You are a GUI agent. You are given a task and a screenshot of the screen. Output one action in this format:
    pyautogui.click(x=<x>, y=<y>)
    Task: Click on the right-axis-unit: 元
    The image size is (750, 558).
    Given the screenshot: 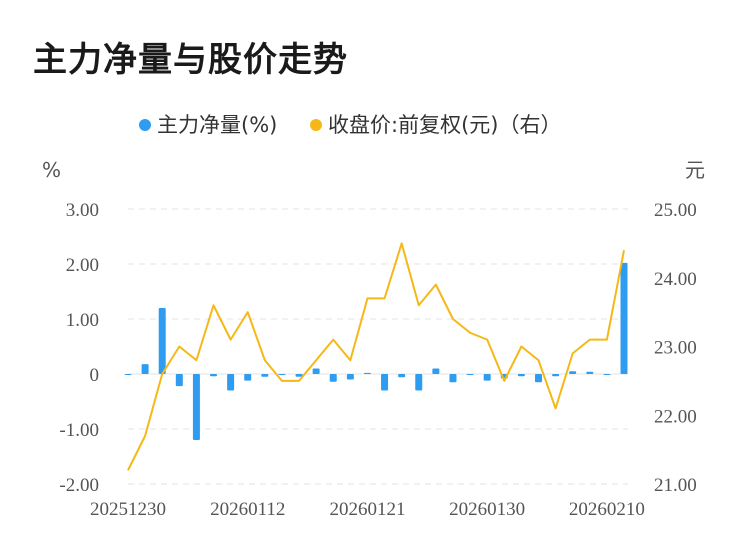 What is the action you would take?
    pyautogui.click(x=695, y=170)
    